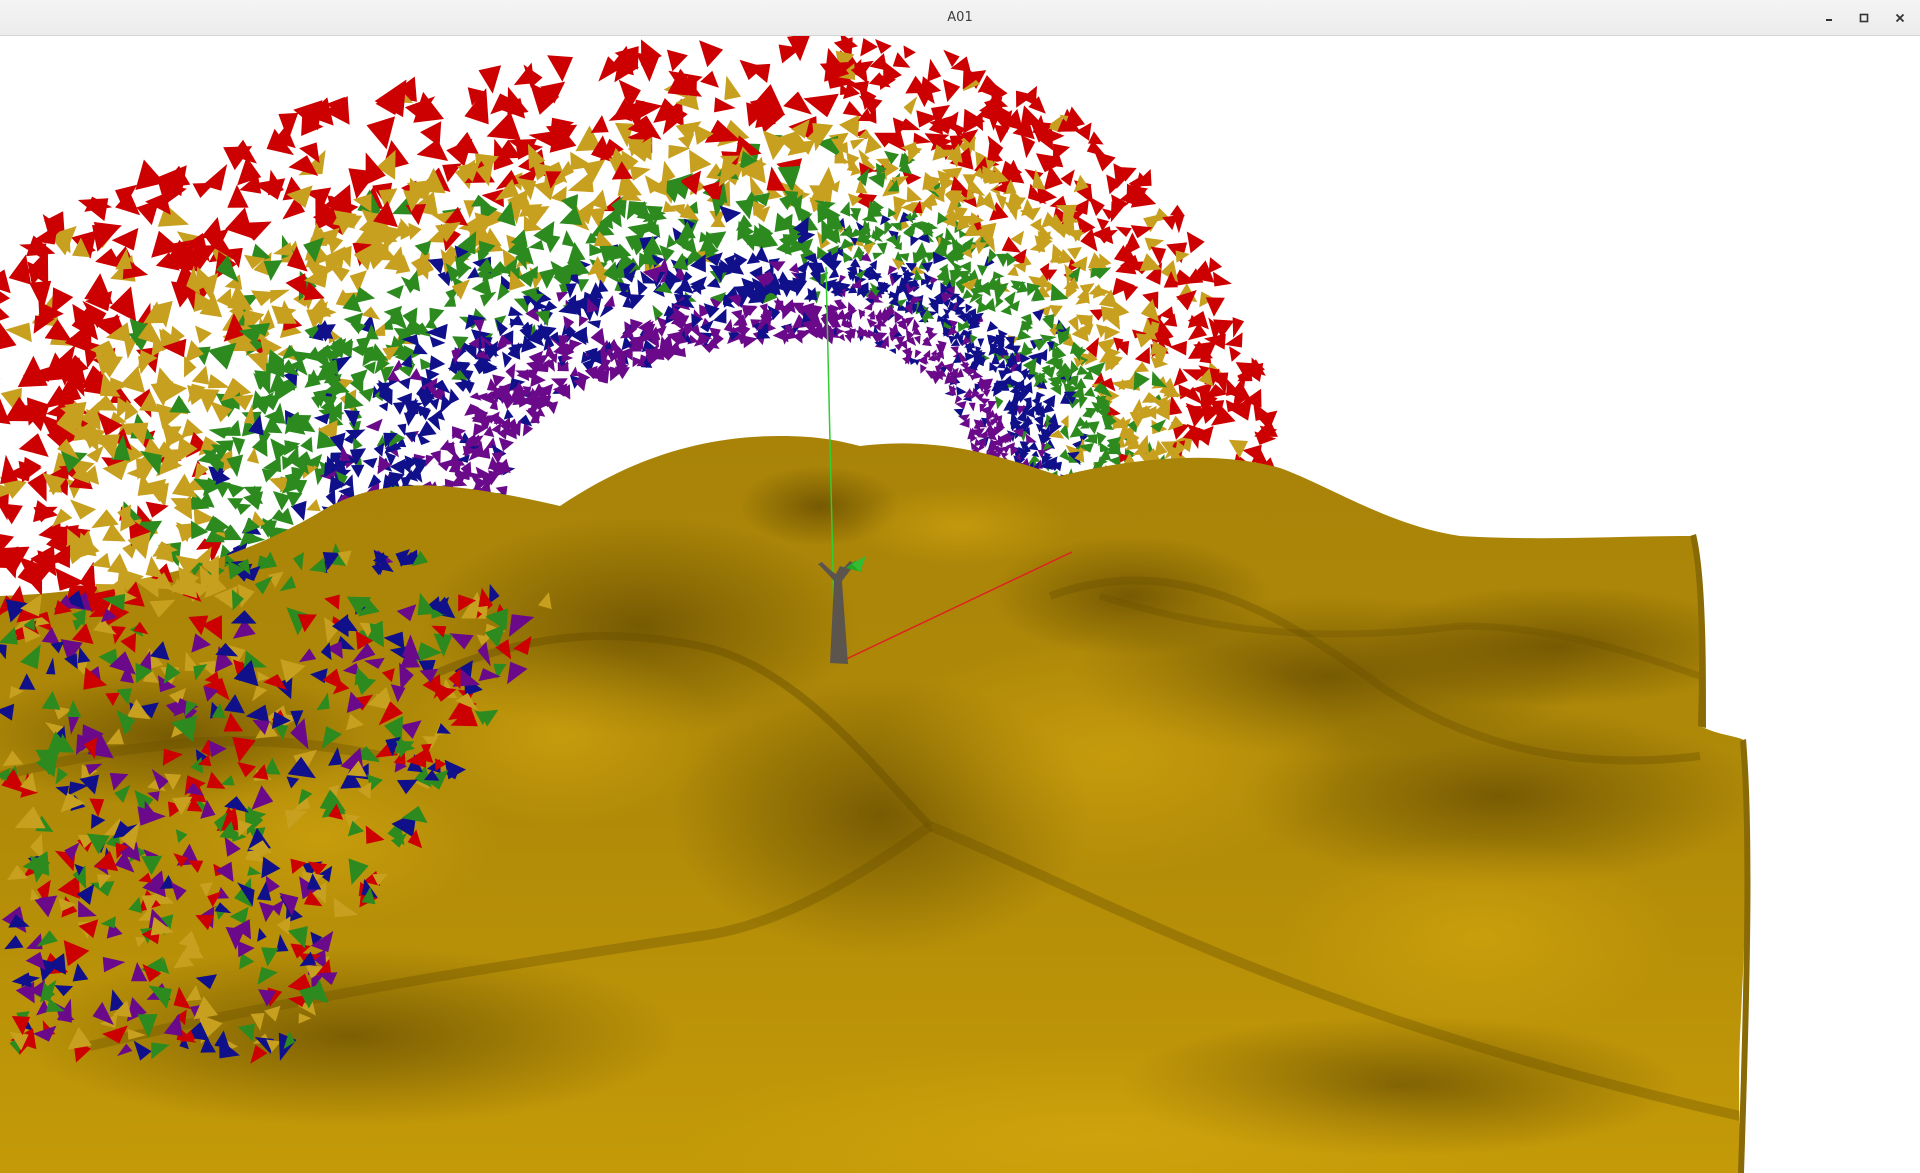 The width and height of the screenshot is (1920, 1173). What do you see at coordinates (1829, 18) in the screenshot?
I see `minimize-button` at bounding box center [1829, 18].